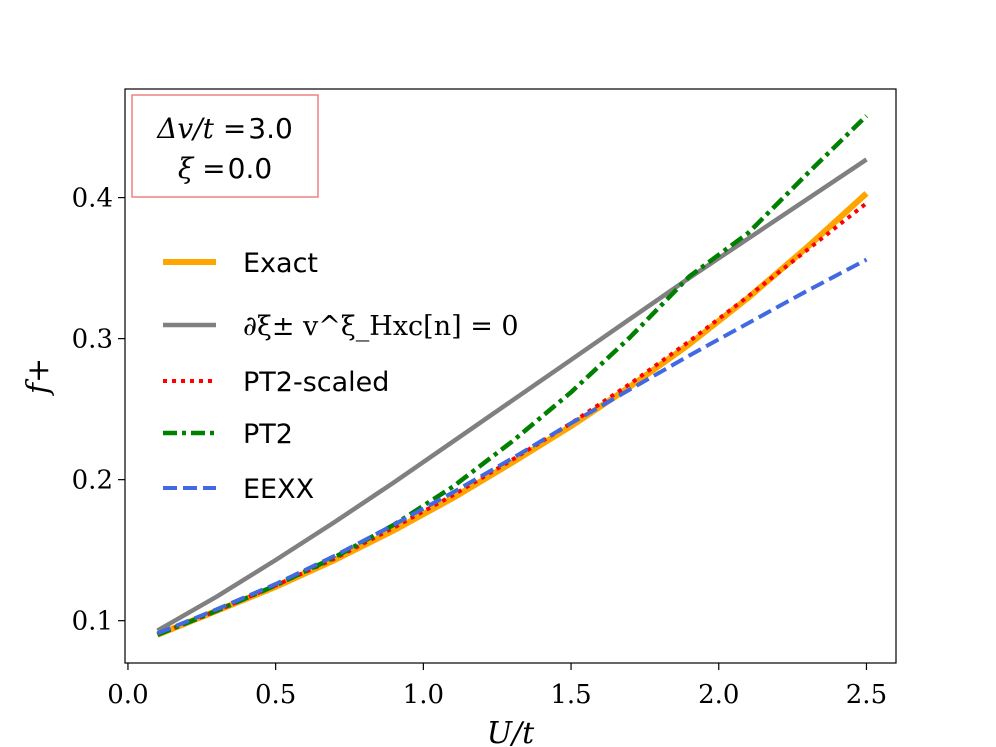 The width and height of the screenshot is (996, 747). What do you see at coordinates (224, 128) in the screenshot?
I see `annotation-line-1: Δv/t =3.0` at bounding box center [224, 128].